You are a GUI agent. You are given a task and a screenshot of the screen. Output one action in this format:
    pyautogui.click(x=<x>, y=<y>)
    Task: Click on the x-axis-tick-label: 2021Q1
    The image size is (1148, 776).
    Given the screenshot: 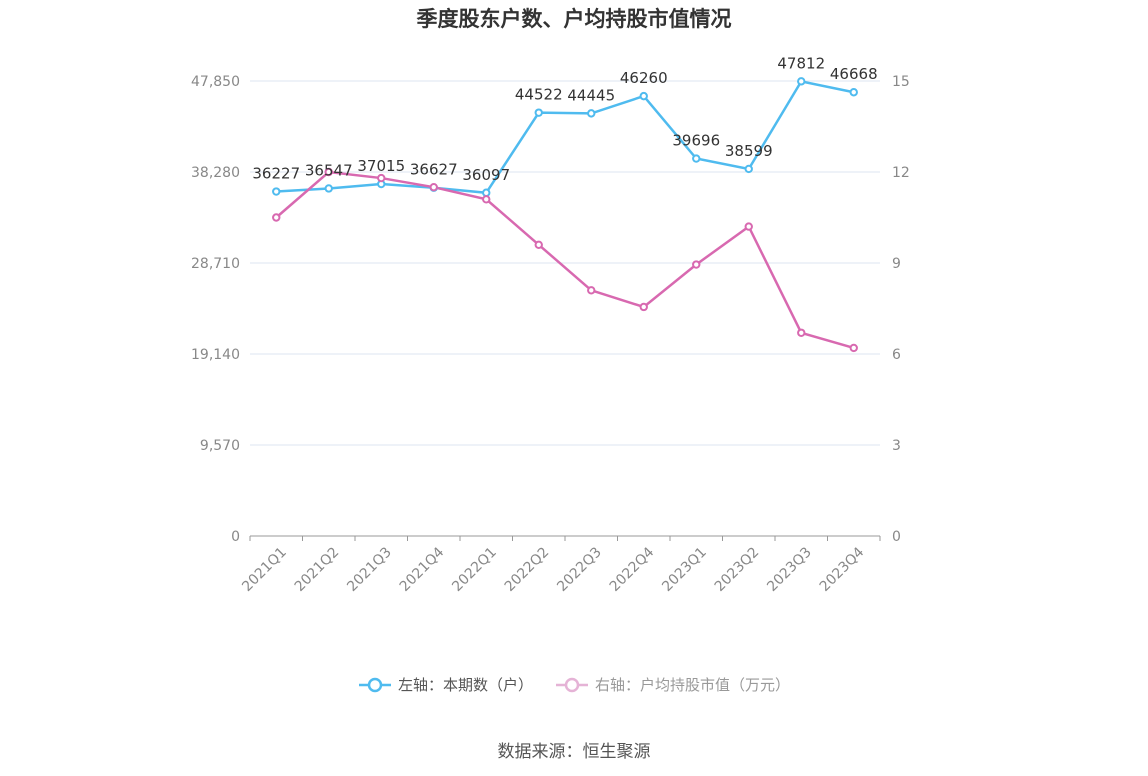 What is the action you would take?
    pyautogui.click(x=264, y=569)
    